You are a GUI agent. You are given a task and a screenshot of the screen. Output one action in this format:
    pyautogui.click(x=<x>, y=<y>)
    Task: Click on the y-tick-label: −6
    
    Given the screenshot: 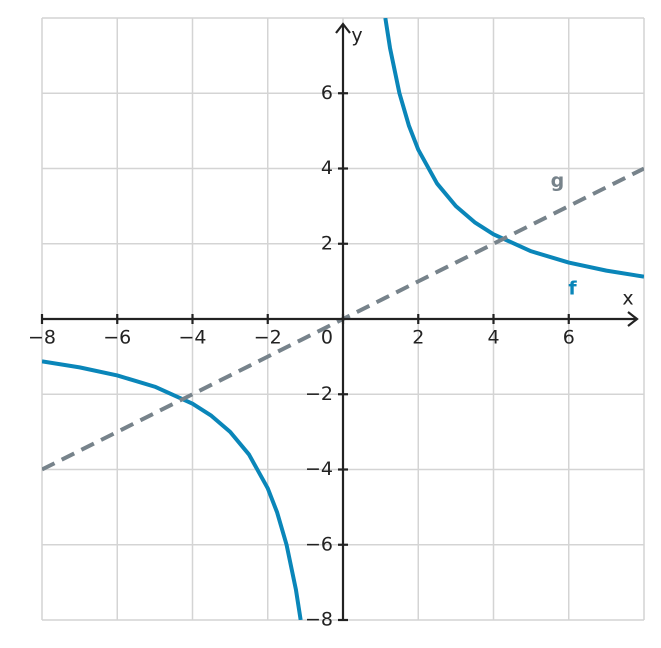 What is the action you would take?
    pyautogui.click(x=319, y=544)
    